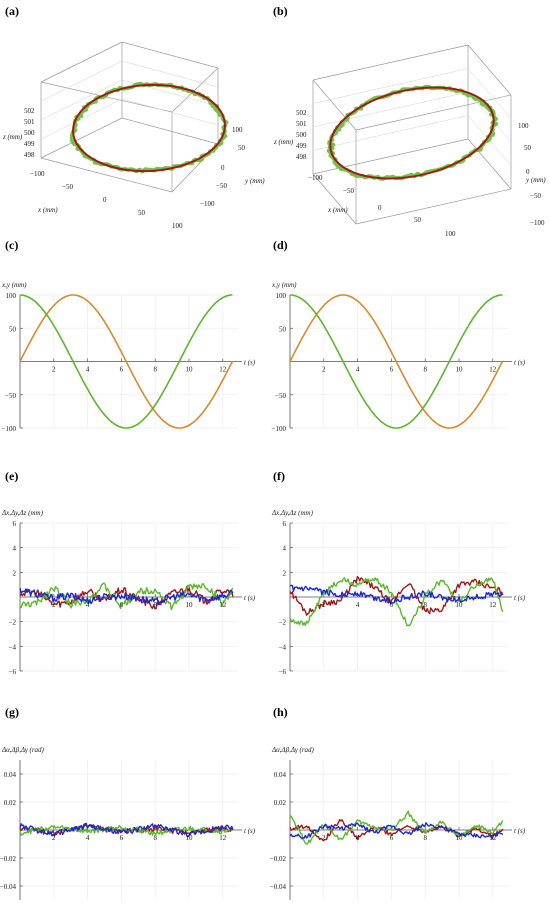 Image resolution: width=550 pixels, height=909 pixels. What do you see at coordinates (337, 210) in the screenshot?
I see `x-axis-label: x (mm)` at bounding box center [337, 210].